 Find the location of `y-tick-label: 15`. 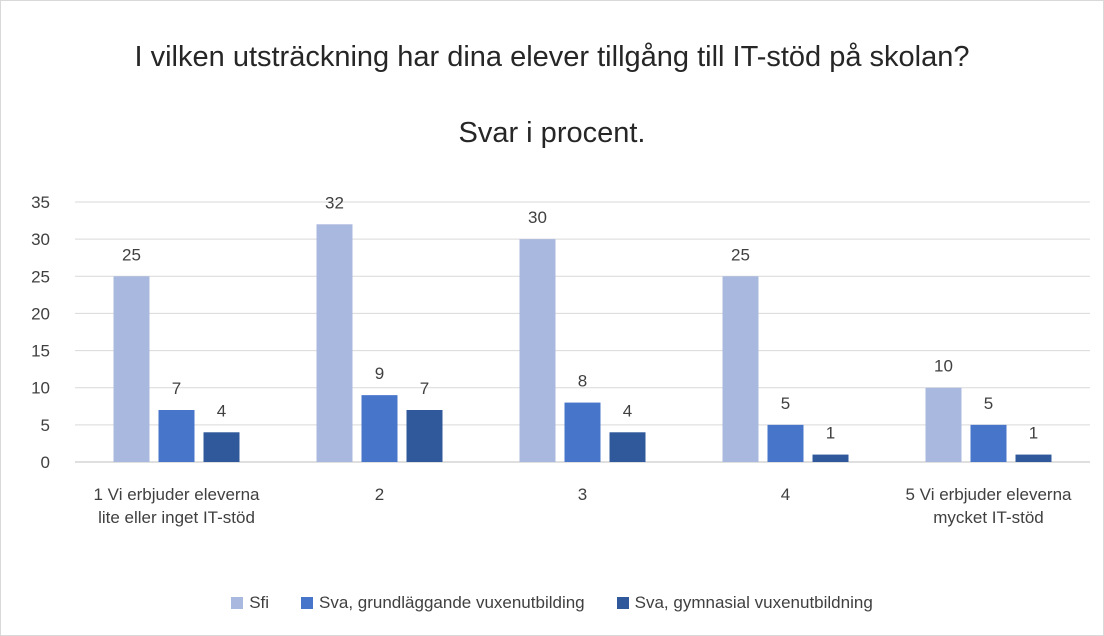

y-tick-label: 15 is located at coordinates (40, 351).